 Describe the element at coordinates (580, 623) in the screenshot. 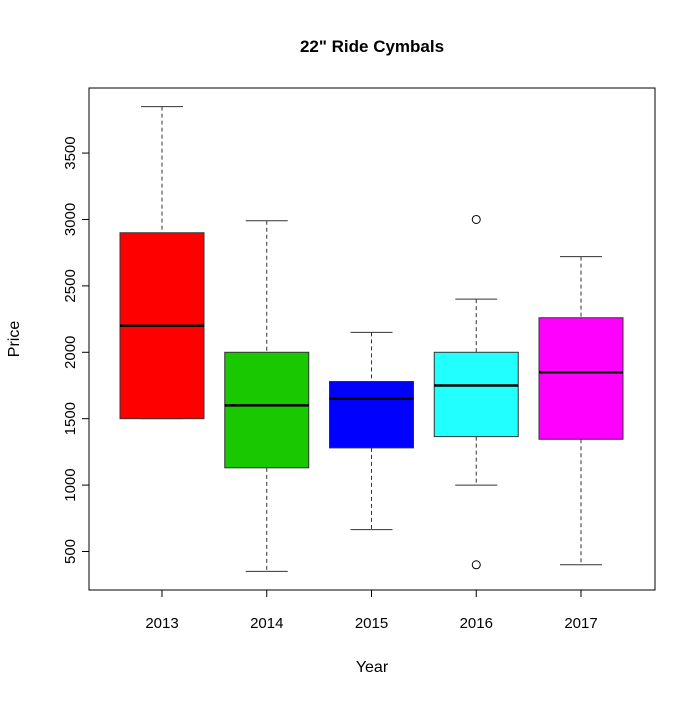

I see `x-tick-label: 2017` at that location.